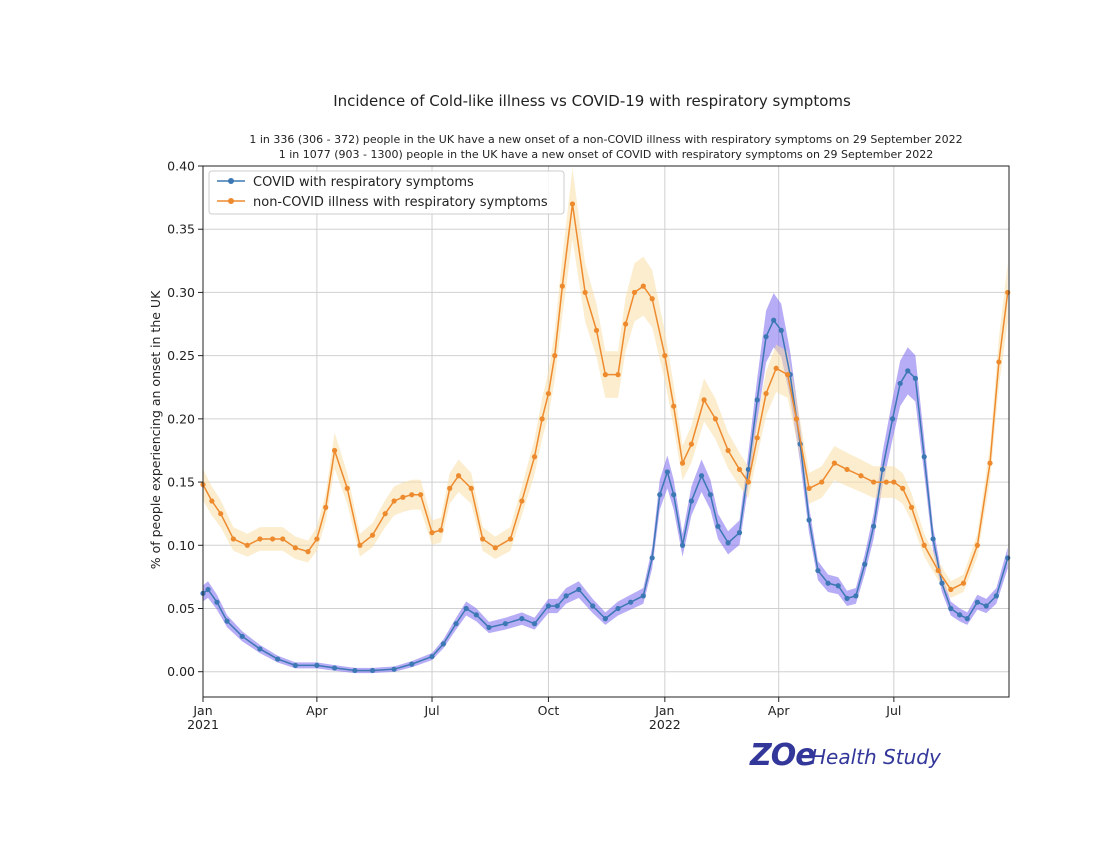 Image resolution: width=1095 pixels, height=865 pixels. I want to click on x-tick-label: Apr, so click(317, 710).